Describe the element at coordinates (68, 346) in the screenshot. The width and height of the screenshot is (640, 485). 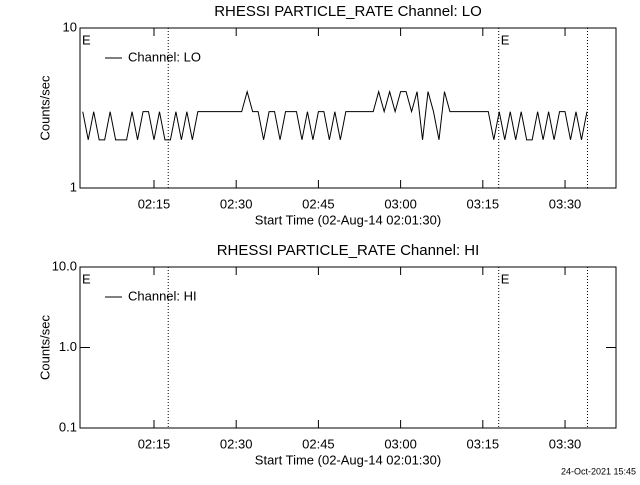
I see `y-tick-label: 1.0` at that location.